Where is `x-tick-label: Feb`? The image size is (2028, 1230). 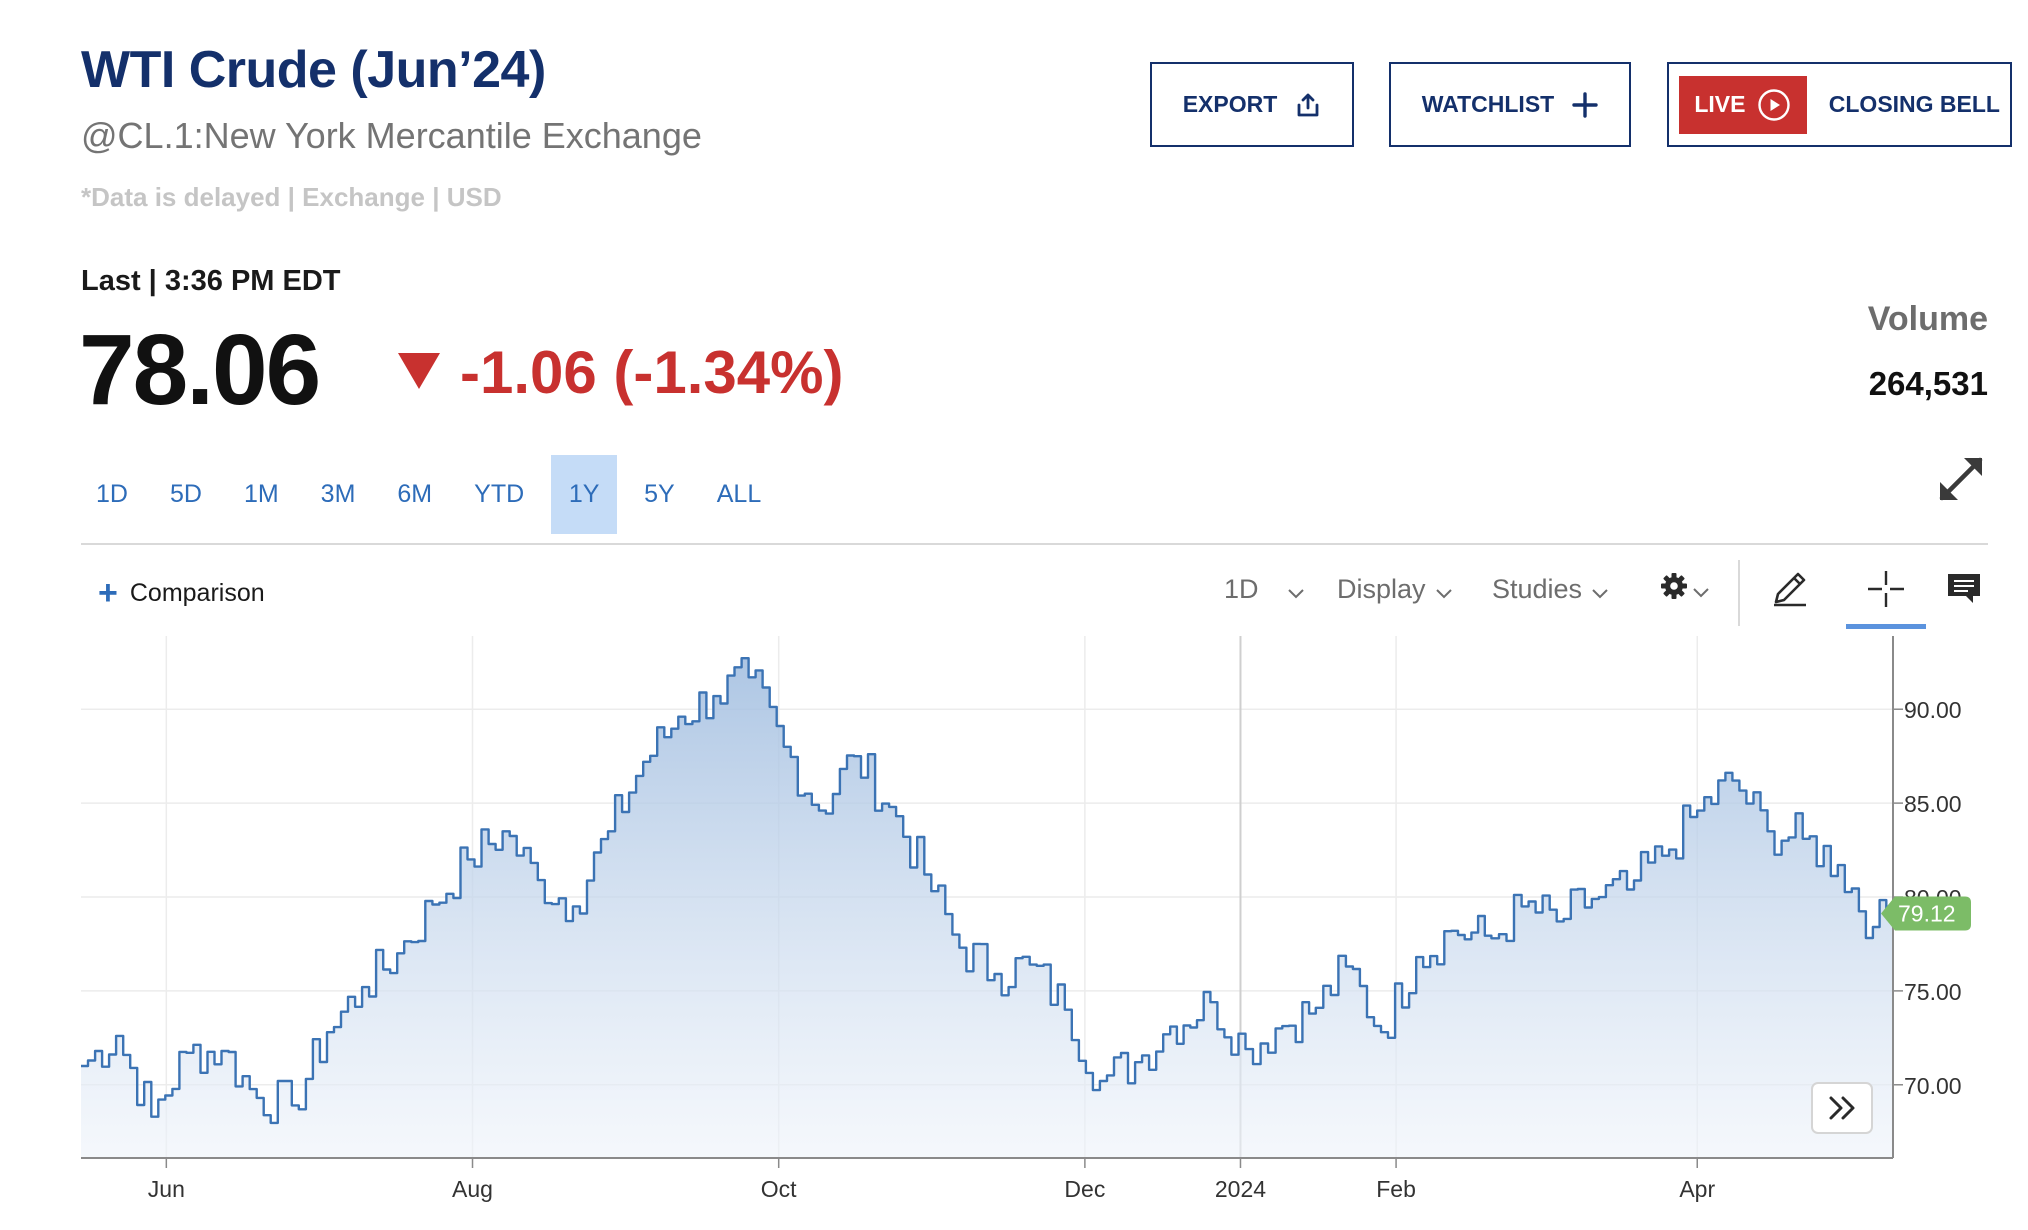 x-tick-label: Feb is located at coordinates (1396, 1189).